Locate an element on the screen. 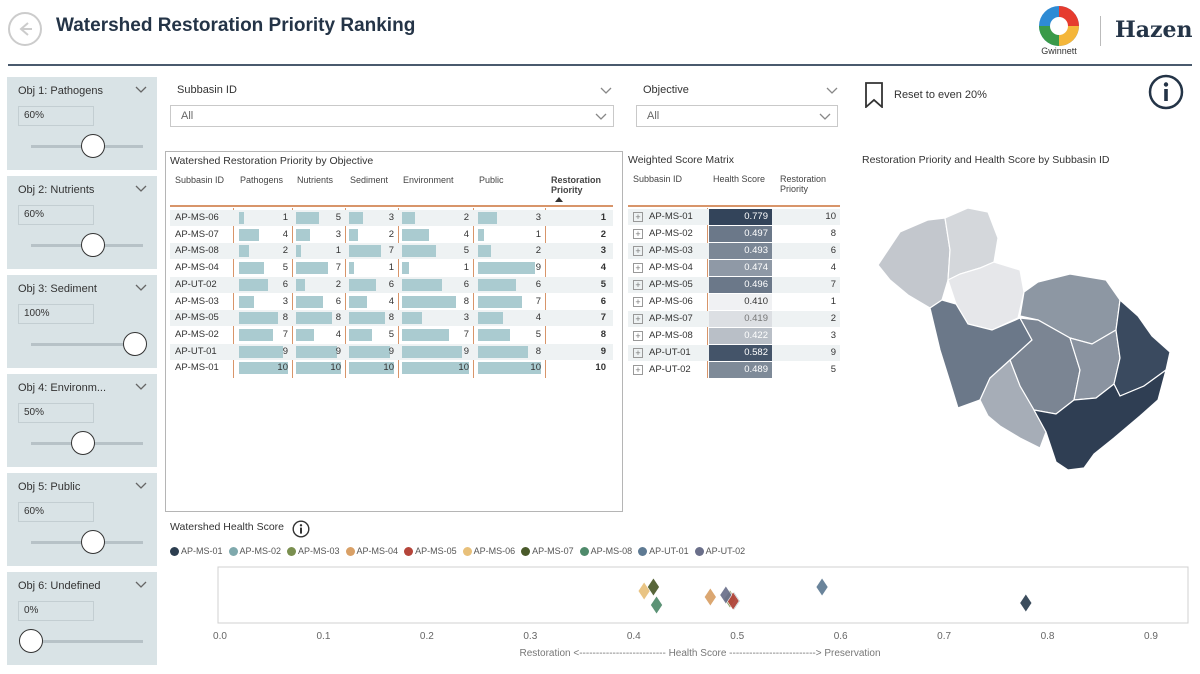 The width and height of the screenshot is (1200, 674). matrix-header-cell: Subbasin ID is located at coordinates (658, 179).